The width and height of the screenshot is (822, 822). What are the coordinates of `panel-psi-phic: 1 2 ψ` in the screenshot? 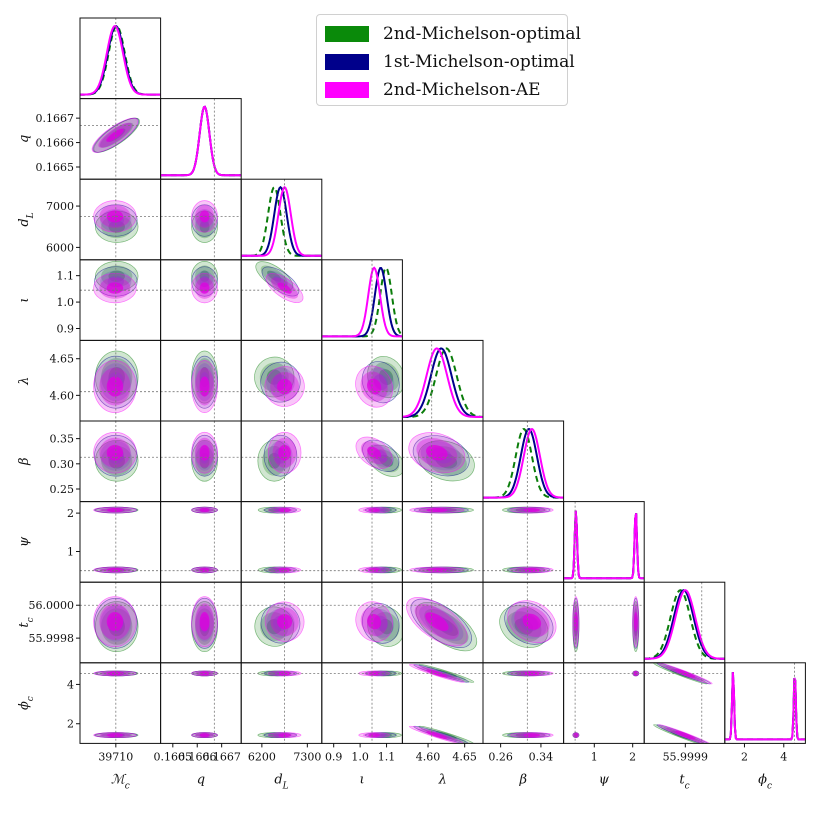 It's located at (604, 724).